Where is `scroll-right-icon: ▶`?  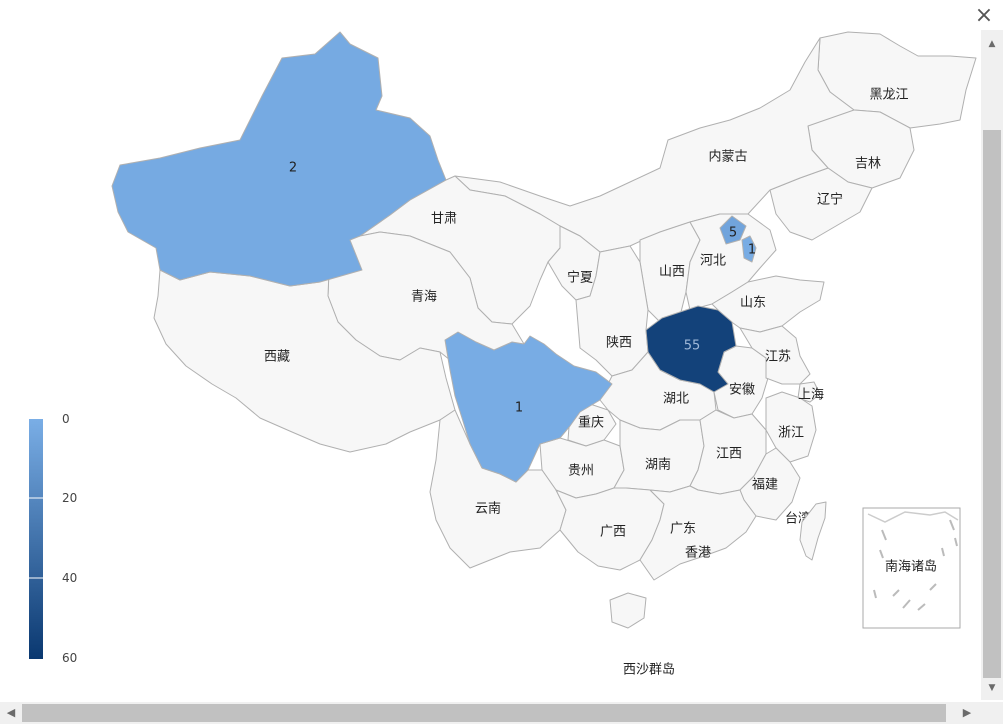
scroll-right-icon: ▶ is located at coordinates (967, 712).